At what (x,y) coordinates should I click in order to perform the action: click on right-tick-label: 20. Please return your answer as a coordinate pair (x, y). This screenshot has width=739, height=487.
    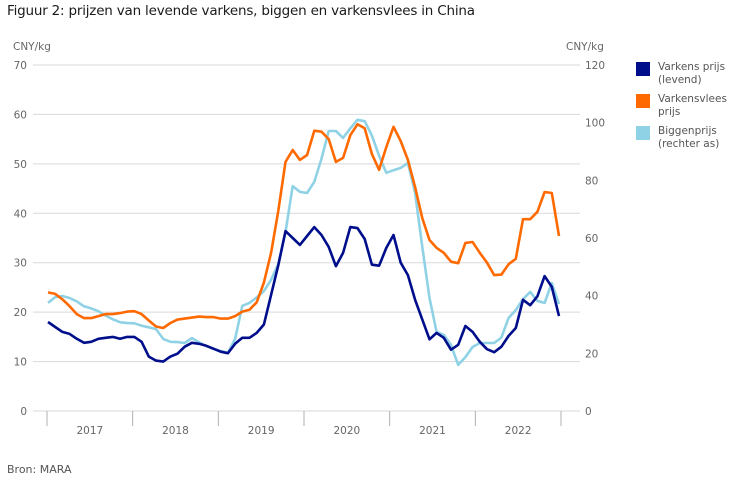
    Looking at the image, I should click on (591, 354).